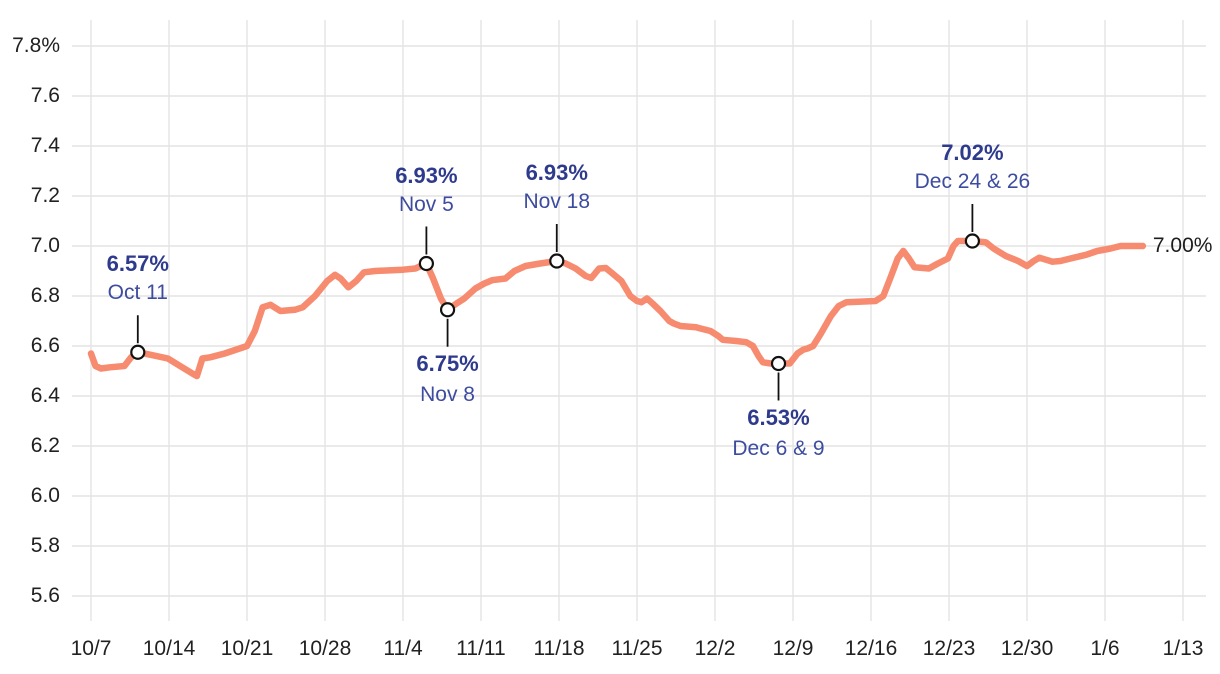 Image resolution: width=1220 pixels, height=674 pixels. What do you see at coordinates (45, 295) in the screenshot?
I see `y-axis-tick-label: 6.8` at bounding box center [45, 295].